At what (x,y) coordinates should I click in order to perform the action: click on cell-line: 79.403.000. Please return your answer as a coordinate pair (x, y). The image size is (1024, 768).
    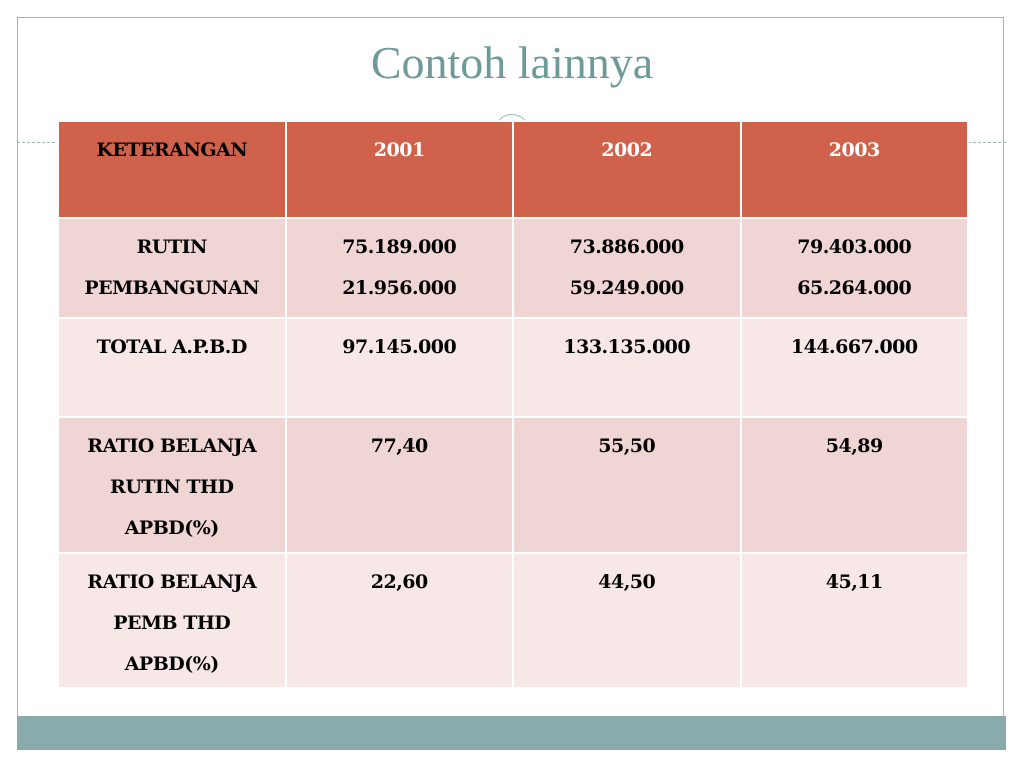
    Looking at the image, I should click on (854, 247).